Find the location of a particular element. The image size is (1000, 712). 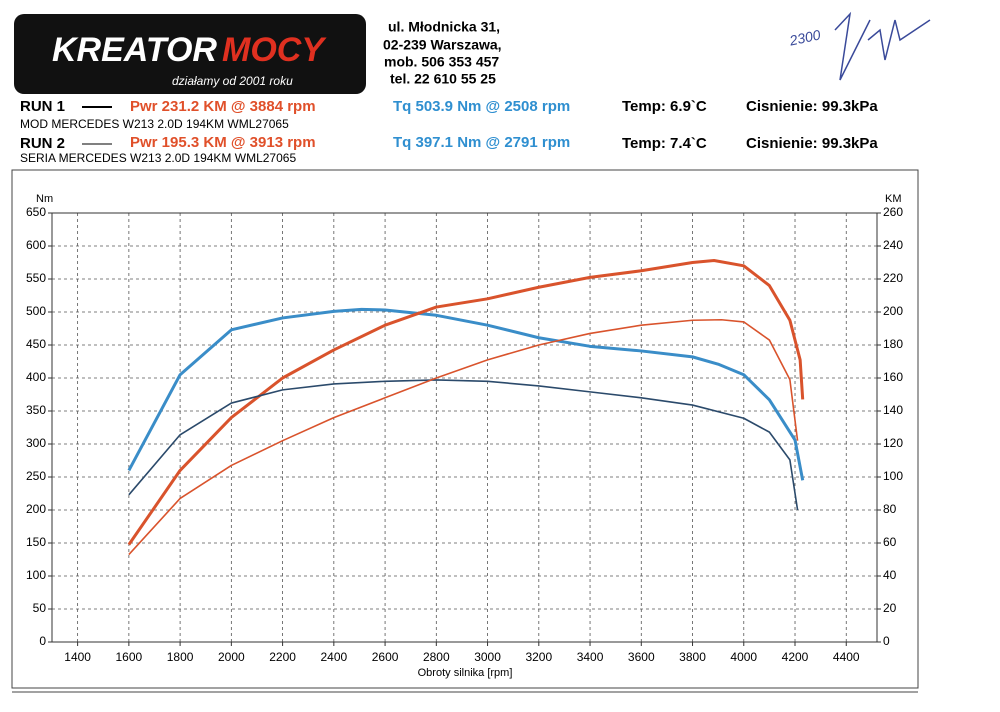

y2-tick-label: 60 is located at coordinates (890, 542).